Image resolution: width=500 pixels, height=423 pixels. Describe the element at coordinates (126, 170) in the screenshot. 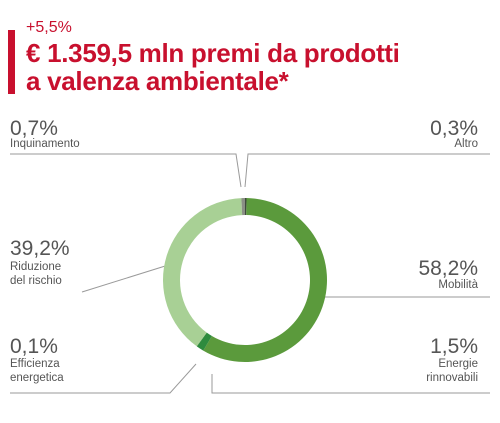

I see `leader-line-inquinamento` at that location.